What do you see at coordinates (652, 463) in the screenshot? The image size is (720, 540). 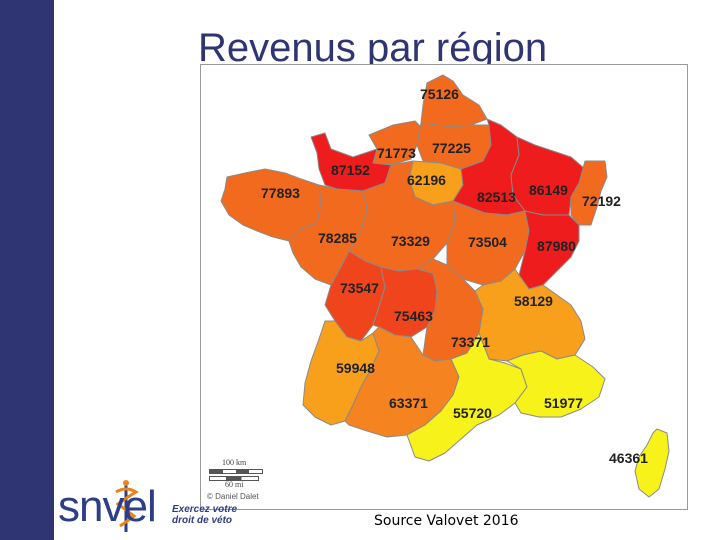 I see `region-corse` at bounding box center [652, 463].